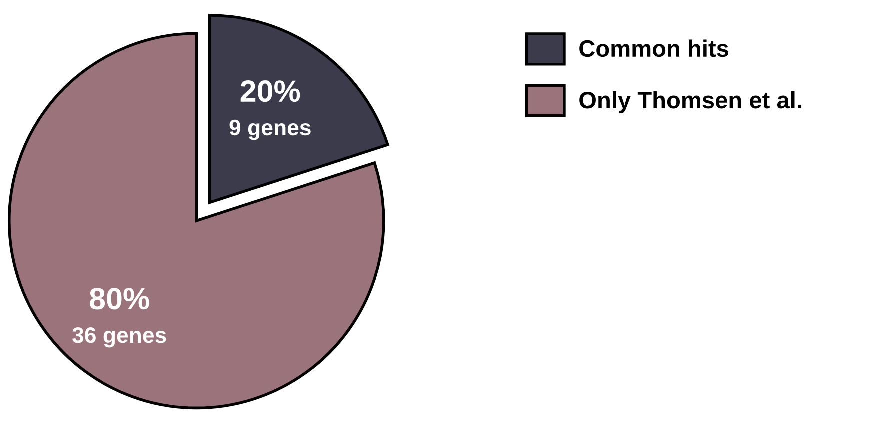 The height and width of the screenshot is (425, 879). What do you see at coordinates (691, 102) in the screenshot?
I see `legend-label: Only Thomsen et al.` at bounding box center [691, 102].